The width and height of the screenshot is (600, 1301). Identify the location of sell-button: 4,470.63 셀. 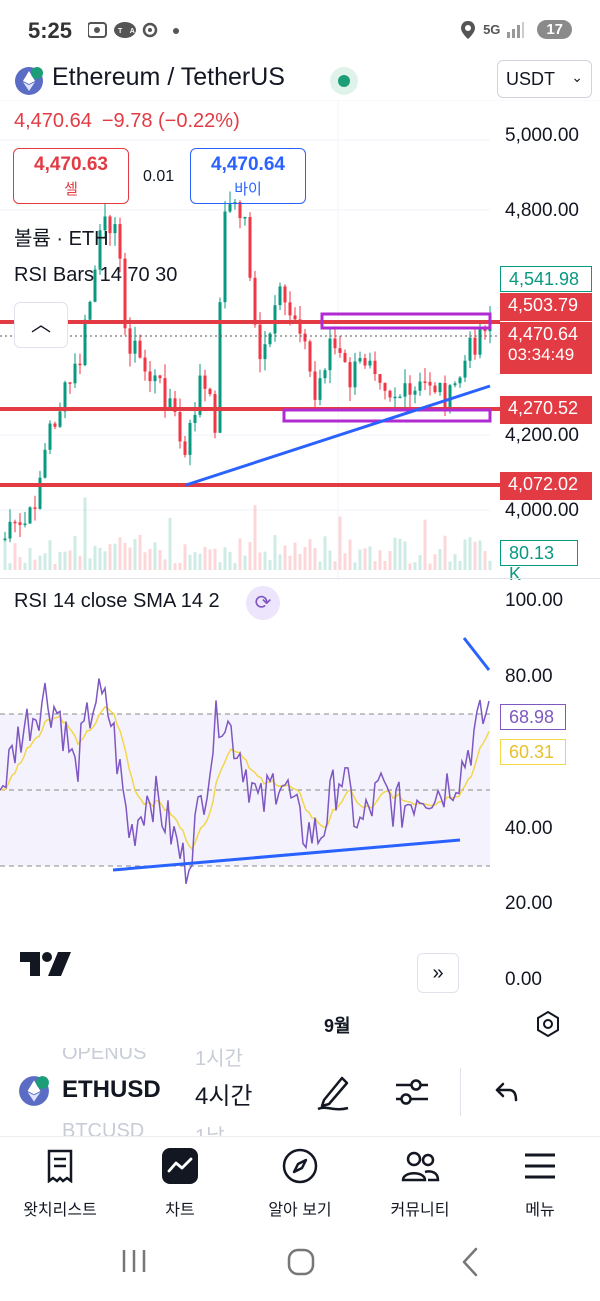
(71, 176).